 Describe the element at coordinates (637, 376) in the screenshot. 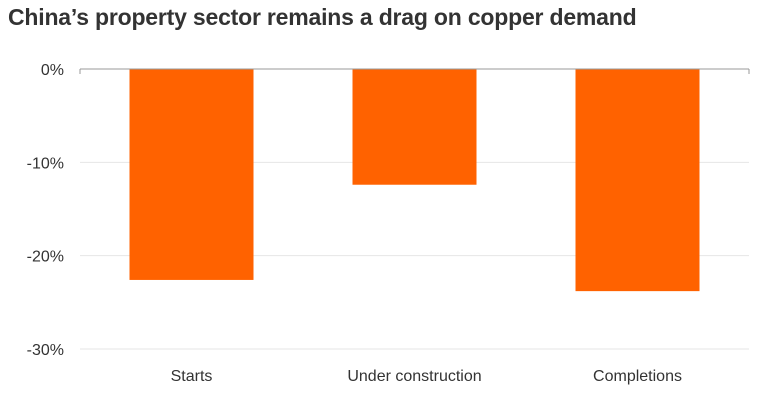

I see `x-category-label: Completions` at that location.